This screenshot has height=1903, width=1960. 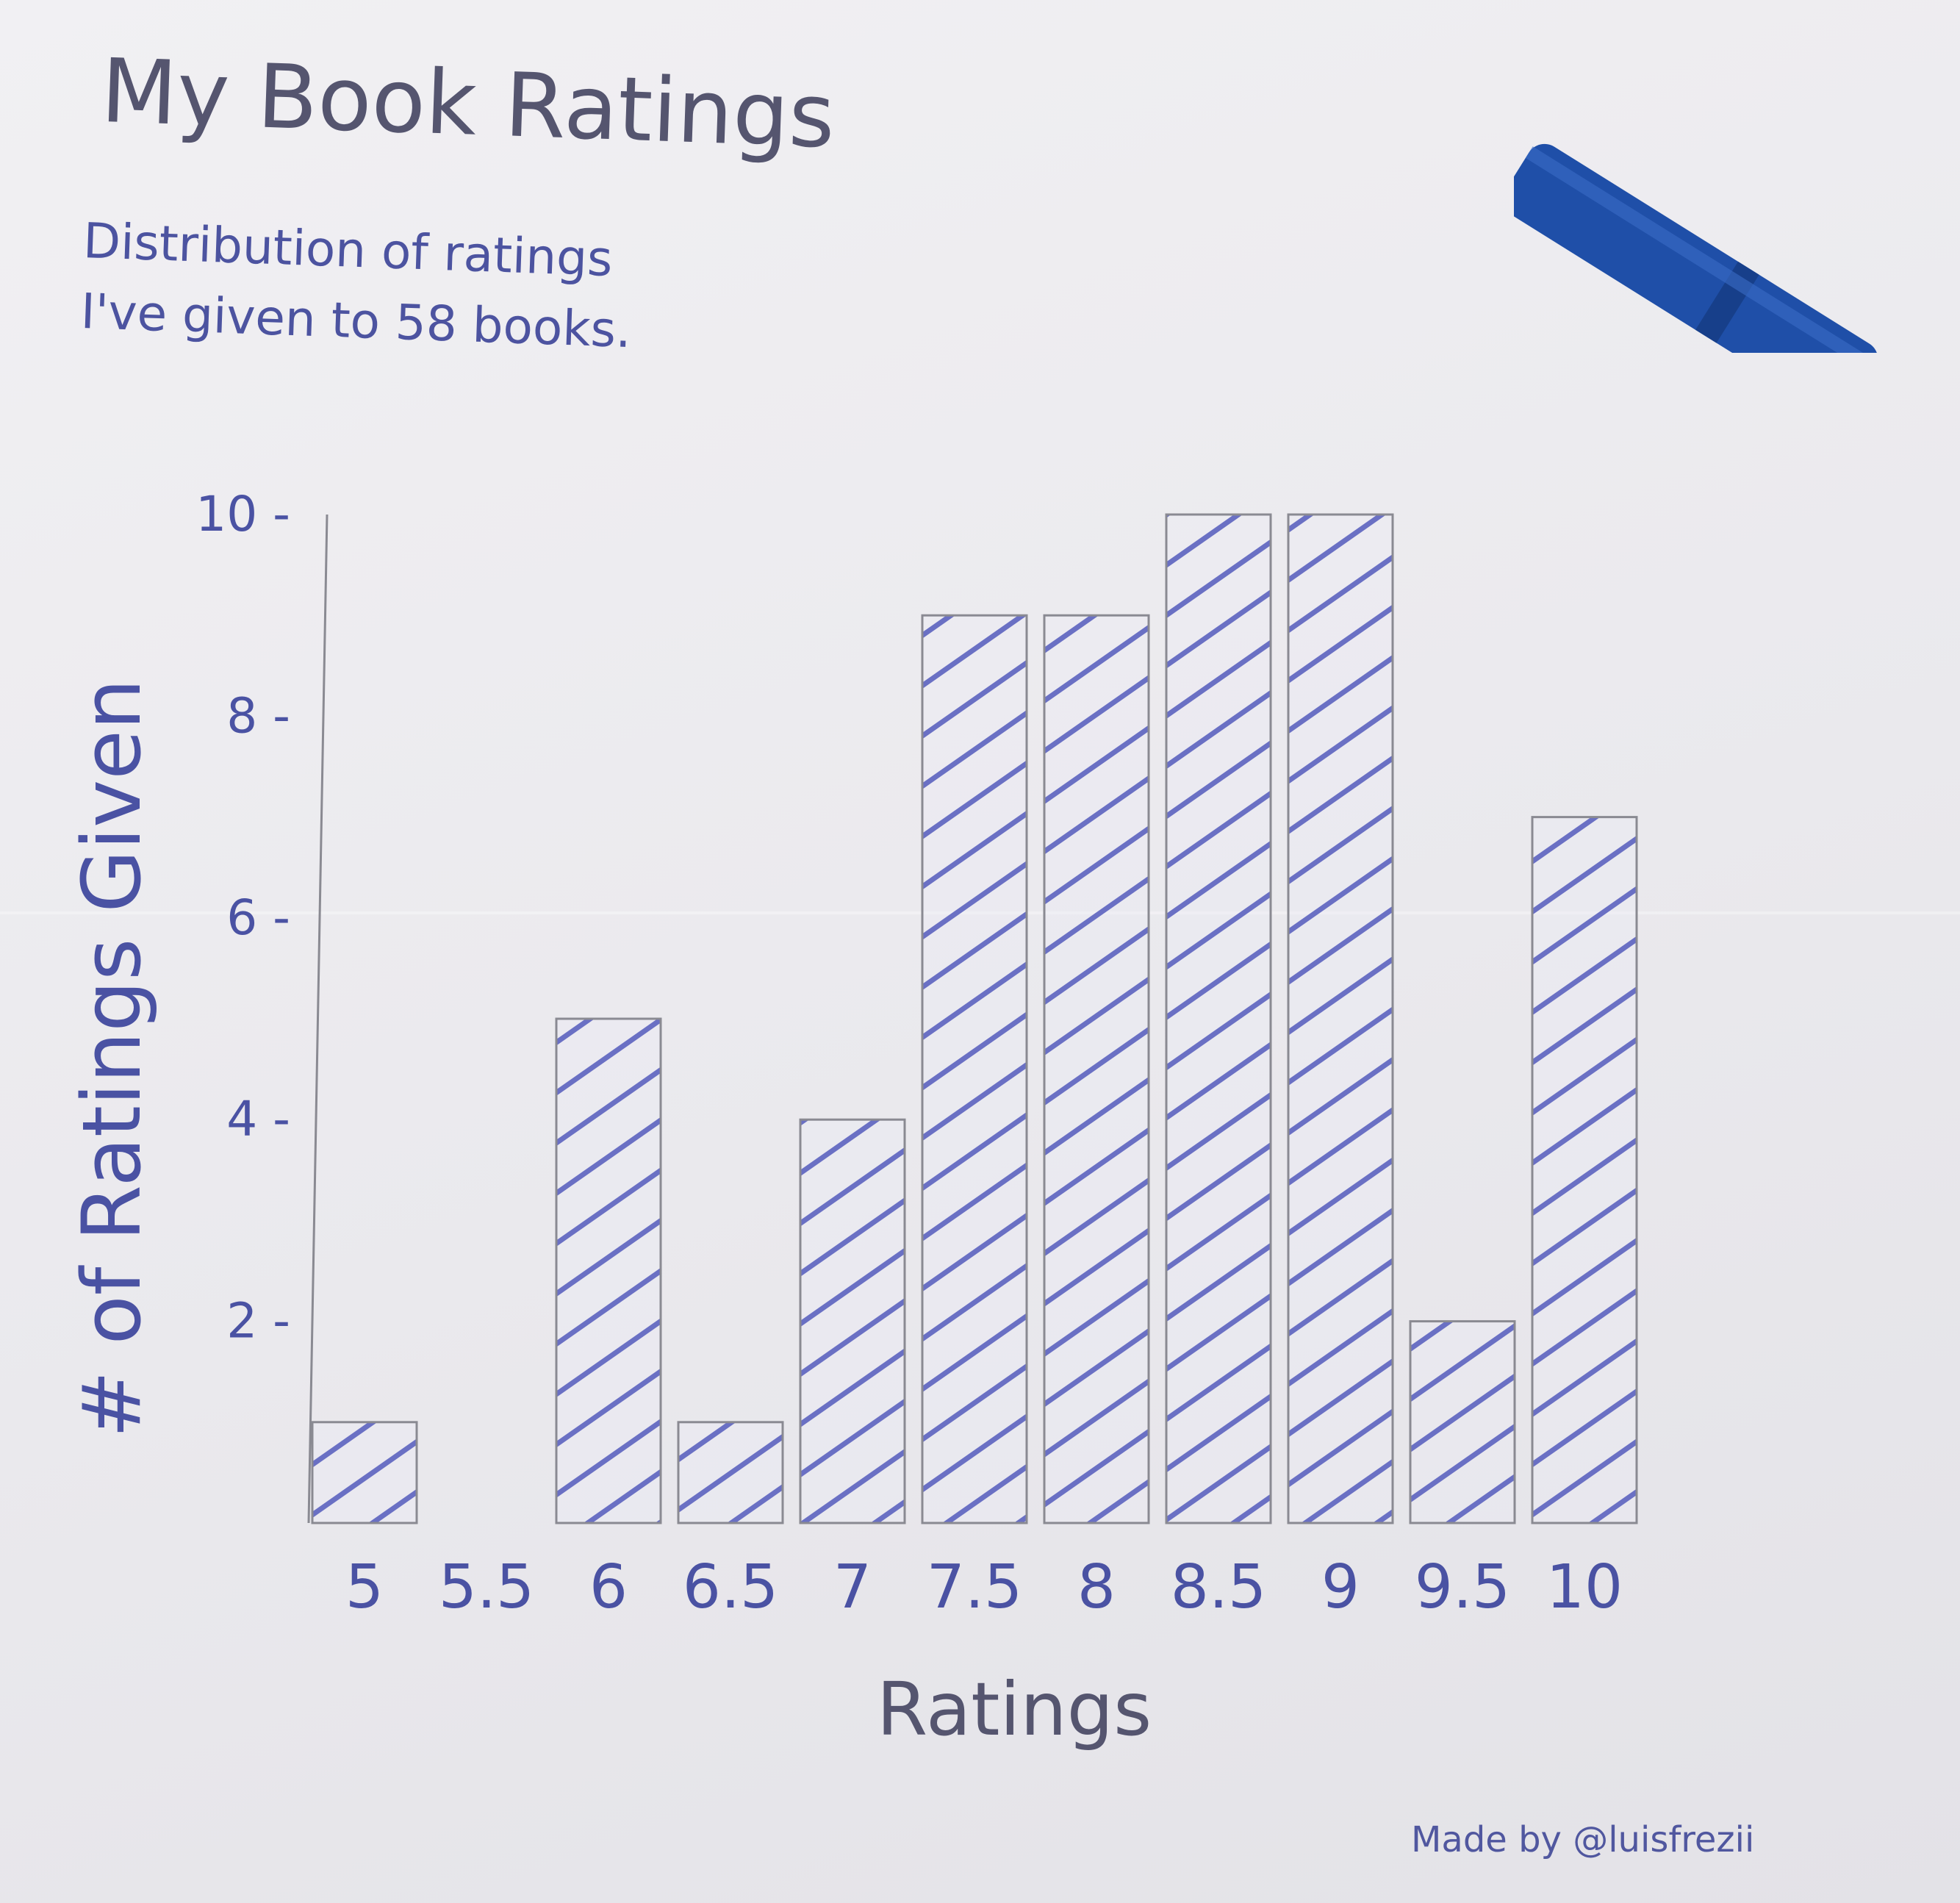 What do you see at coordinates (242, 514) in the screenshot?
I see `y-tick-label: 10 -` at bounding box center [242, 514].